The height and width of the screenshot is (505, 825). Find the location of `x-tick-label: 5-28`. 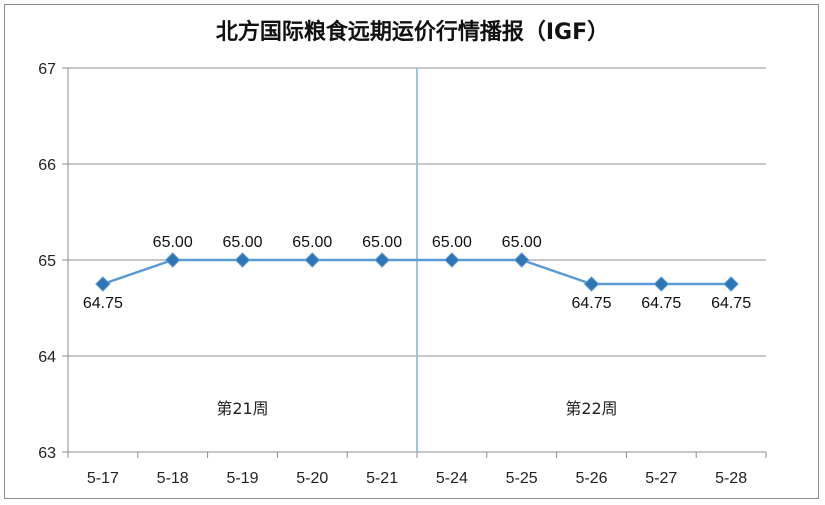

x-tick-label: 5-28 is located at coordinates (731, 478).